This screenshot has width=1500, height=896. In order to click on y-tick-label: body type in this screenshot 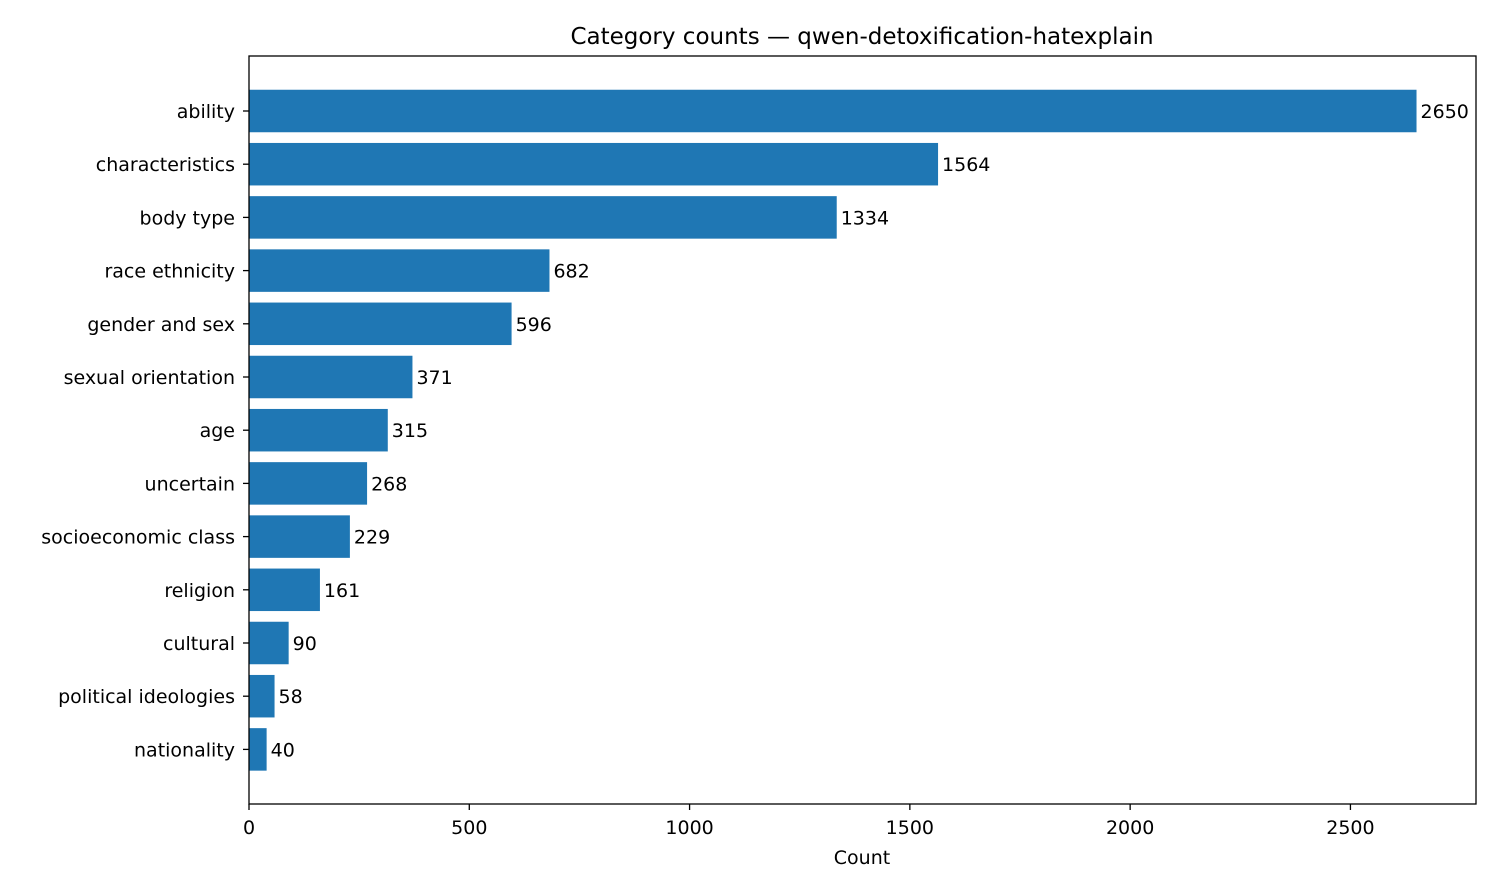, I will do `click(187, 218)`.